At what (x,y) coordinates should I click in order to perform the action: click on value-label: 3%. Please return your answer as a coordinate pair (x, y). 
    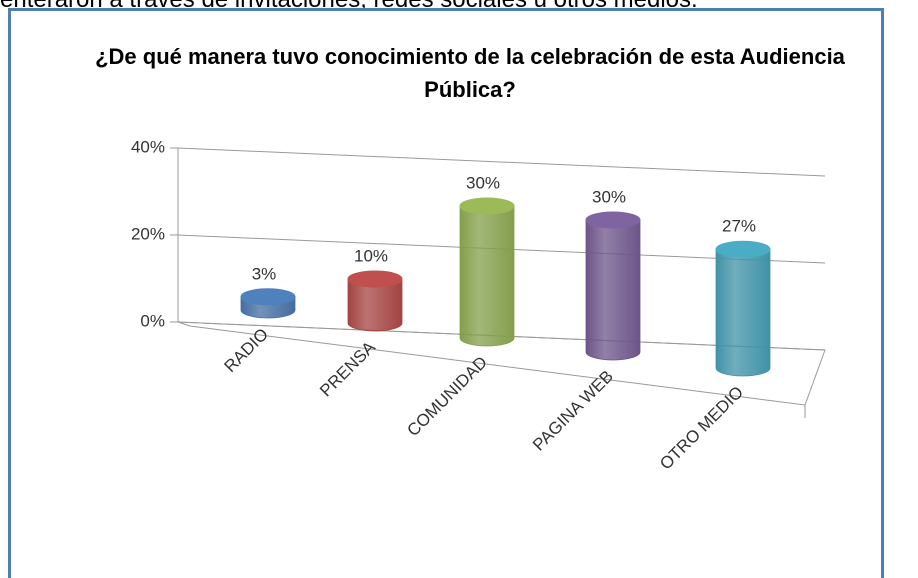
    Looking at the image, I should click on (264, 273).